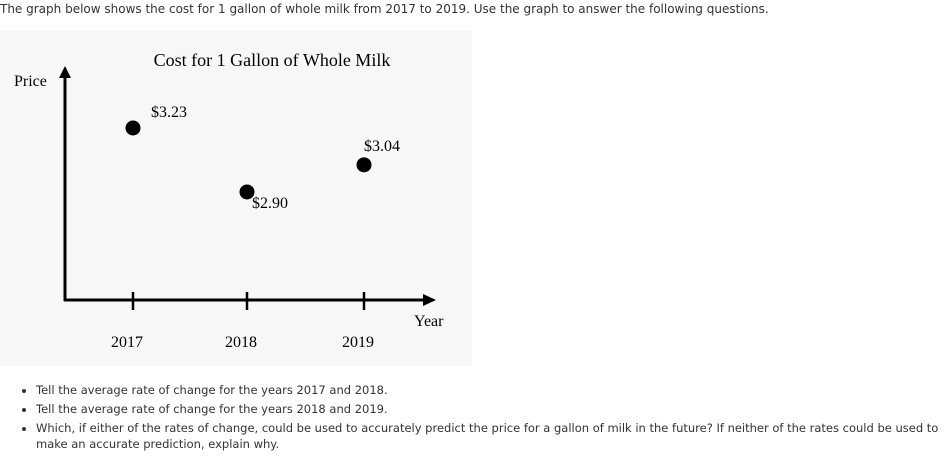  I want to click on x-tick-label: 2019, so click(358, 342).